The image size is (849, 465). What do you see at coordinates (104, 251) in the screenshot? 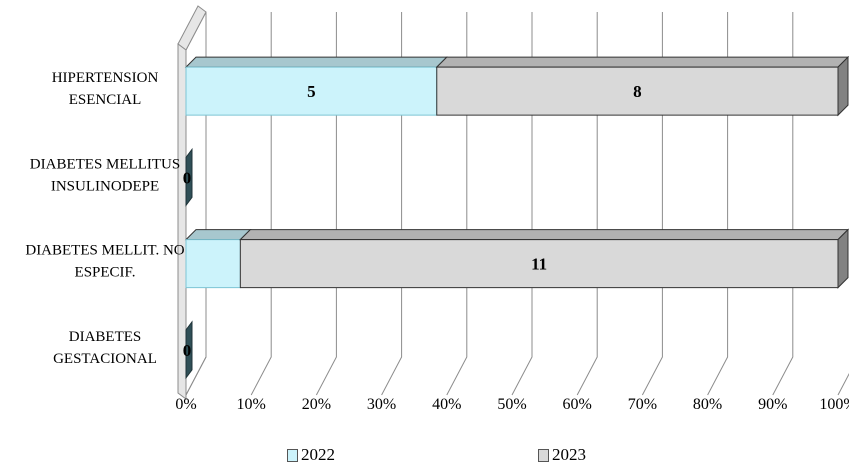
I see `category-label: DIABETES MELLIT. NO` at bounding box center [104, 251].